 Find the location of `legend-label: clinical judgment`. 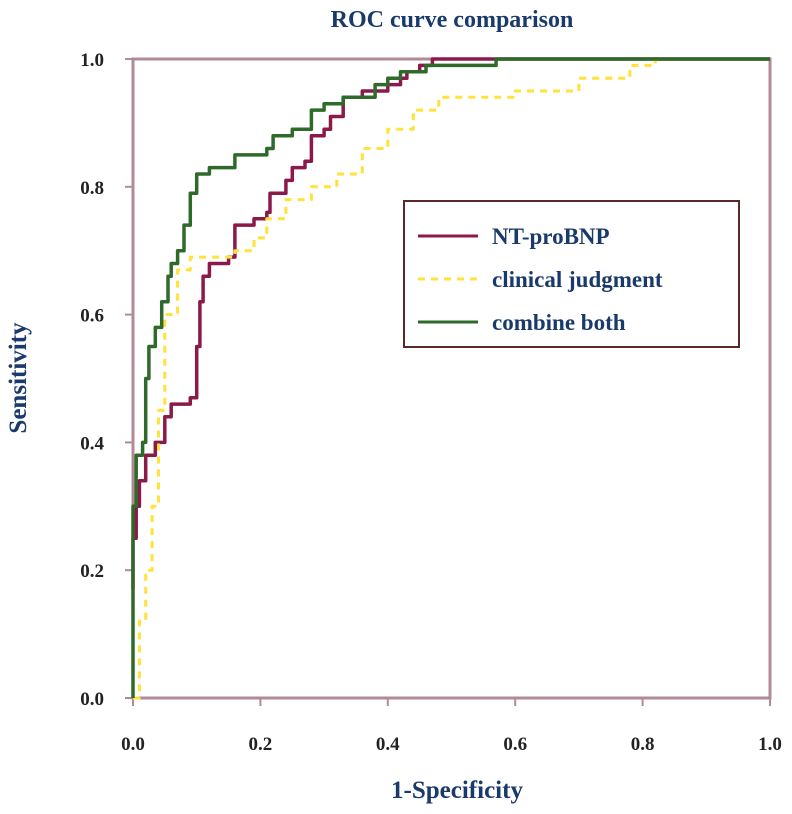

legend-label: clinical judgment is located at coordinates (577, 279).